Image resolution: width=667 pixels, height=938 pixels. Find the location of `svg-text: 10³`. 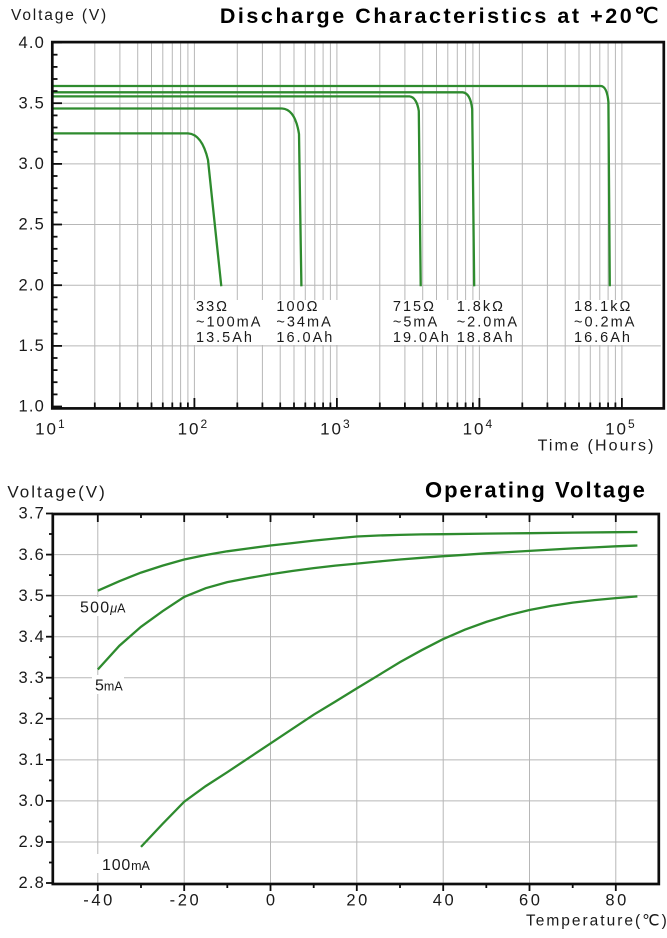

svg-text: 10³ is located at coordinates (336, 428).